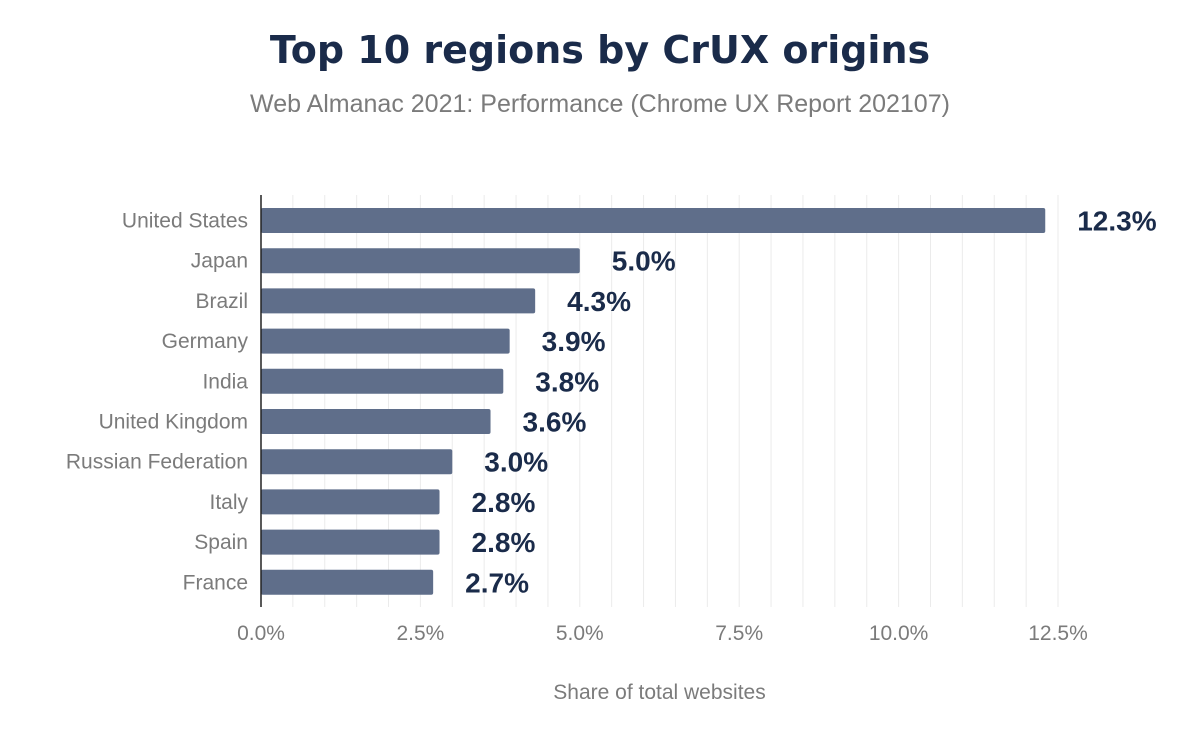 The width and height of the screenshot is (1200, 742). Describe the element at coordinates (228, 502) in the screenshot. I see `category-label: Italy` at that location.